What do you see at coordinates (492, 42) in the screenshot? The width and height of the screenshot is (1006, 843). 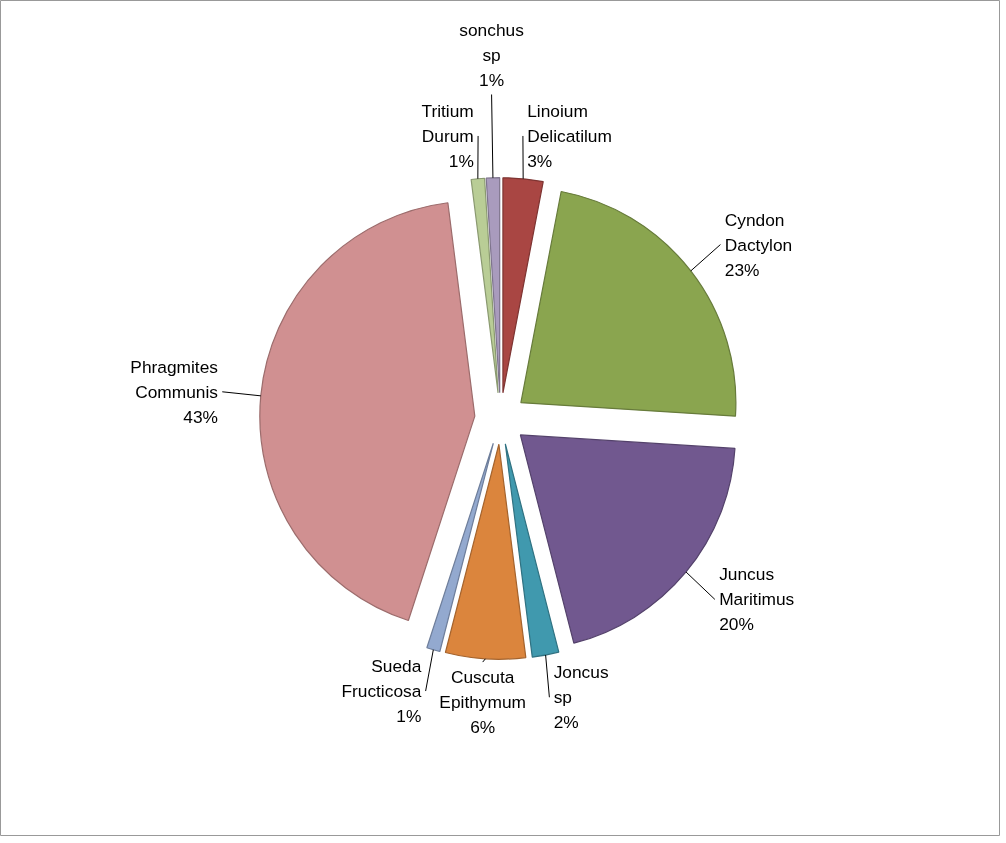 I see `slice-label: sonchus sp` at bounding box center [492, 42].